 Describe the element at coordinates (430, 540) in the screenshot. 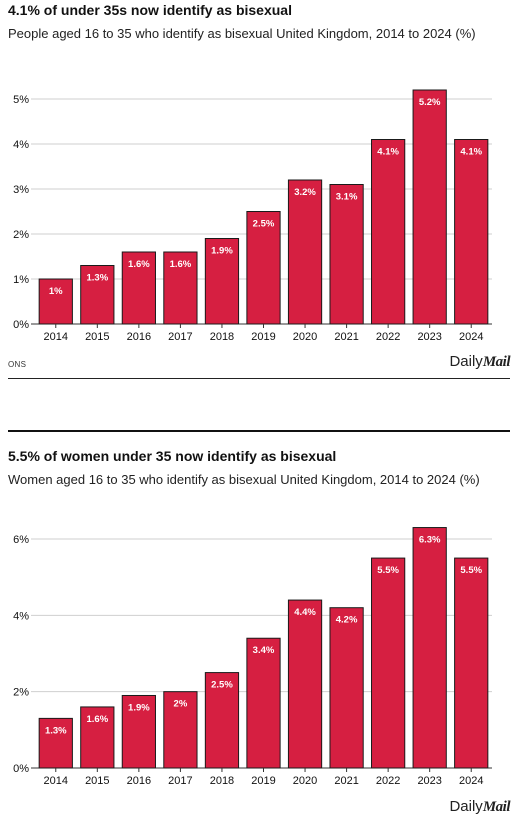

I see `data-label: 6.3%` at that location.